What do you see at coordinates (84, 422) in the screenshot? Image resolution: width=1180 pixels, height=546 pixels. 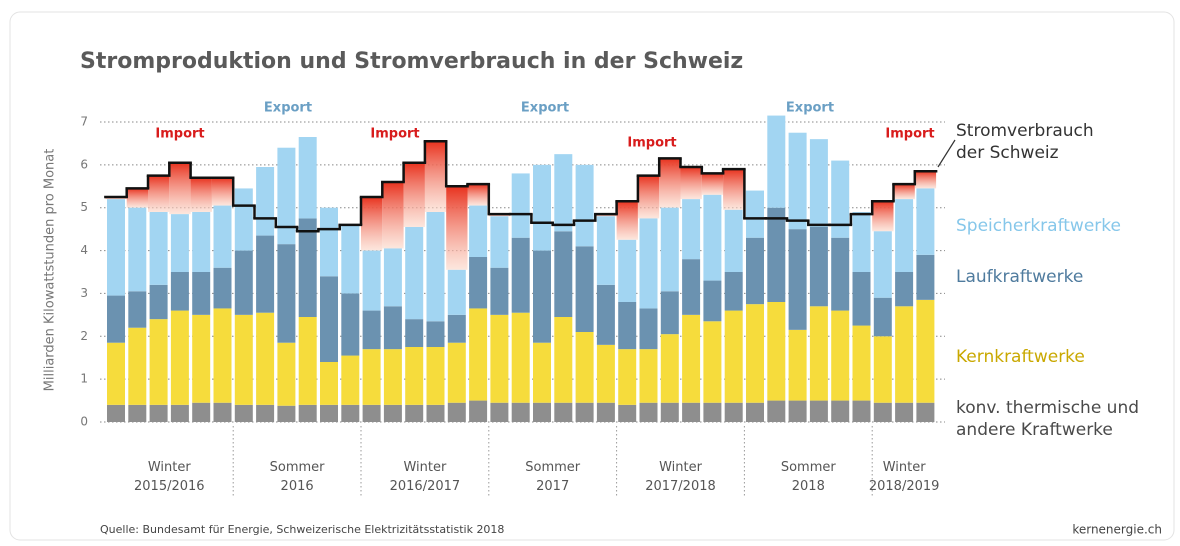 I see `y-tick-label: 0` at bounding box center [84, 422].